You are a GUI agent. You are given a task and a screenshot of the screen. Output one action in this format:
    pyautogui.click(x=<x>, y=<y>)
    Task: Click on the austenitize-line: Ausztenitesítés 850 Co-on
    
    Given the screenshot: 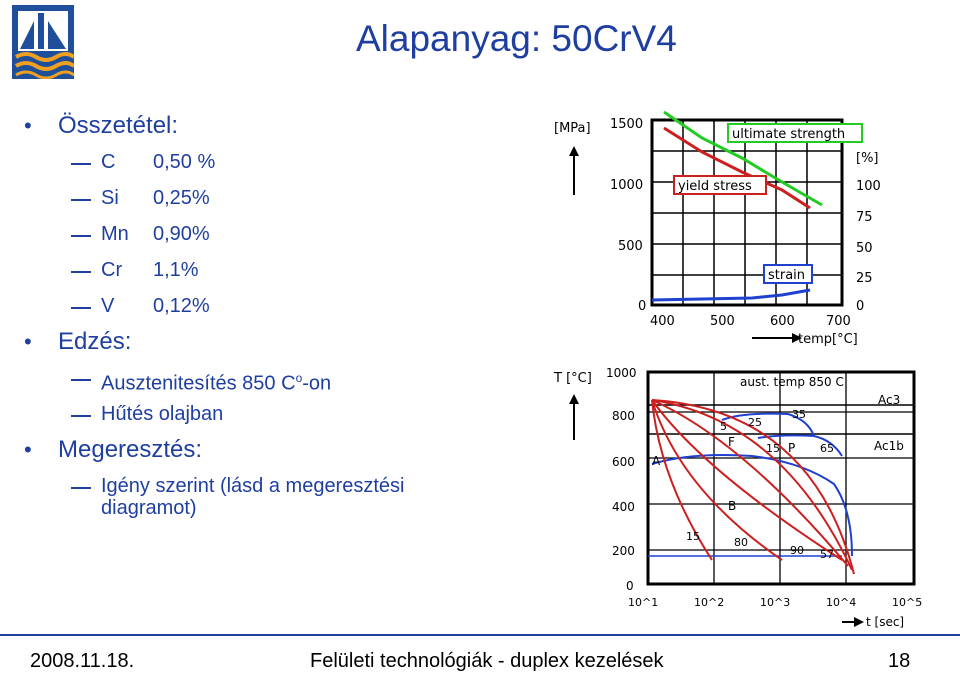 What is the action you would take?
    pyautogui.click(x=274, y=378)
    